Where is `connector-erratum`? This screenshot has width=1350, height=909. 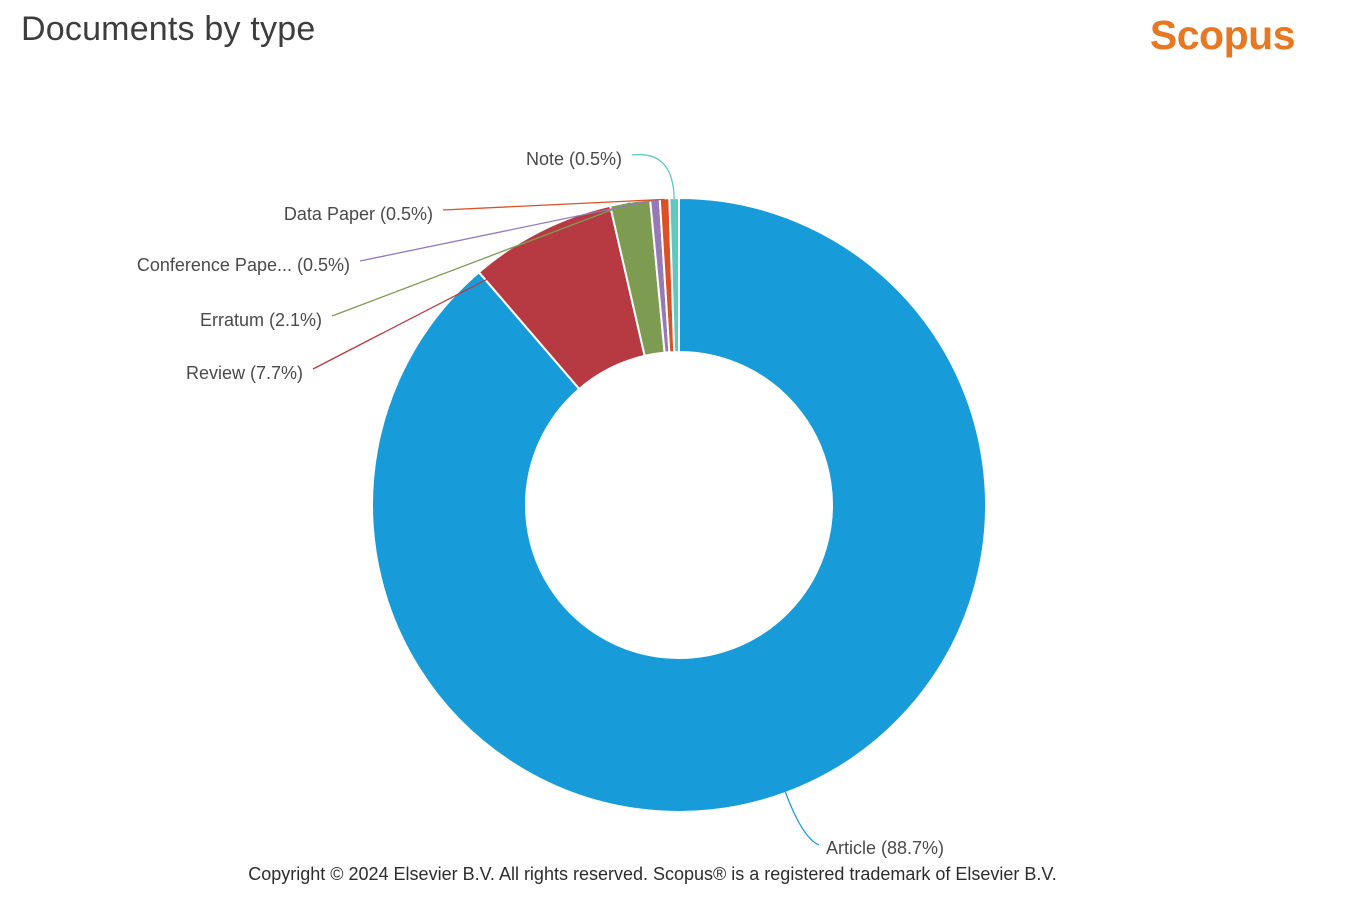 connector-erratum is located at coordinates (481, 259).